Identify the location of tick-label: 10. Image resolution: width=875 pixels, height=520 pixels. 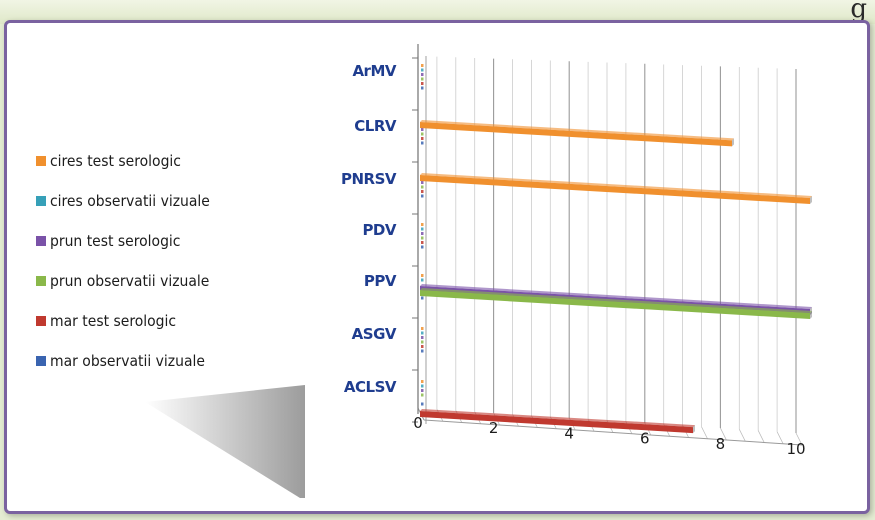
(795, 449).